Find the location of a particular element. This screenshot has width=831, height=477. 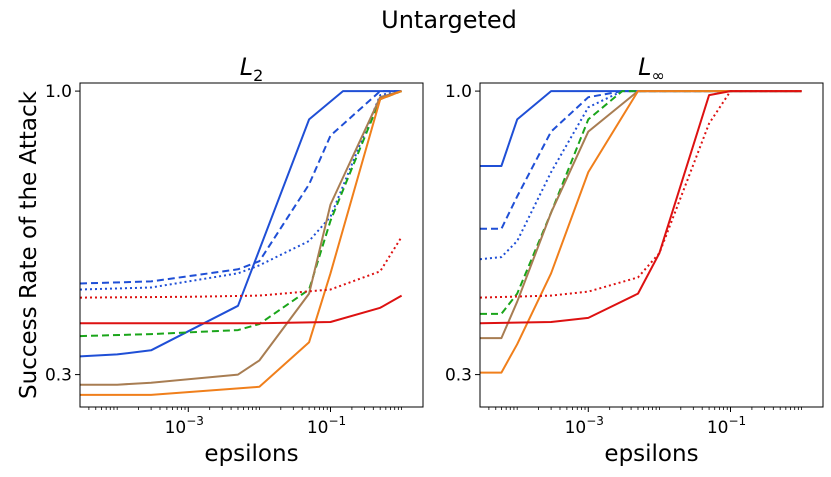

series-line-blue-dashed is located at coordinates (641, 160).